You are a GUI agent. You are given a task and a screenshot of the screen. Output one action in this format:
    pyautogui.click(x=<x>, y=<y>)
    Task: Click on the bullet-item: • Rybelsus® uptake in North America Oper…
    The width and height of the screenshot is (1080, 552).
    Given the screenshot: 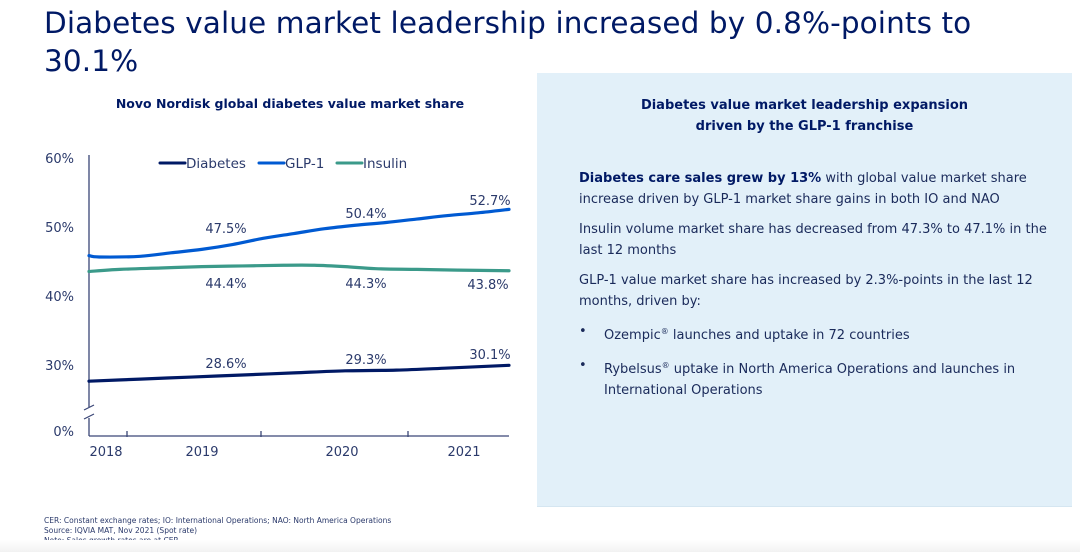 What is the action you would take?
    pyautogui.click(x=819, y=378)
    